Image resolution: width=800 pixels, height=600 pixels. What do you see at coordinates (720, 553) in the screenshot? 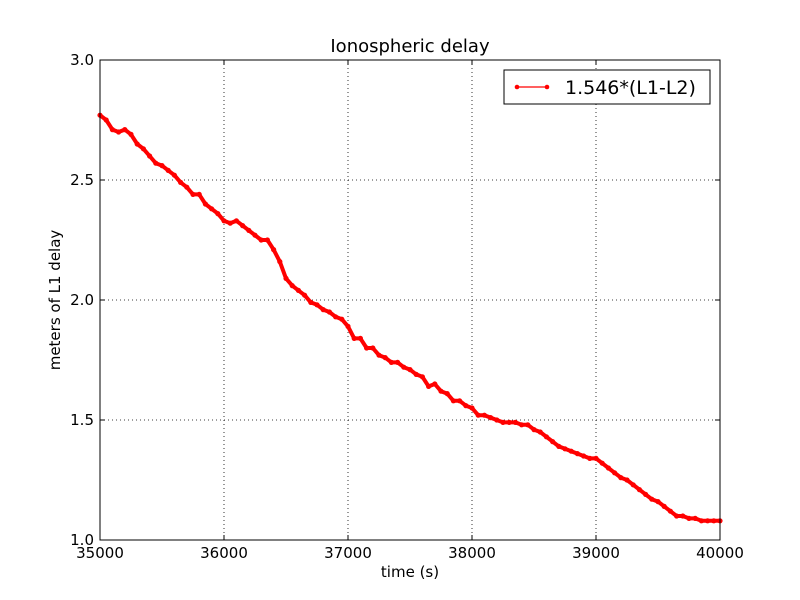
I see `x-tick-label: 40000` at bounding box center [720, 553].